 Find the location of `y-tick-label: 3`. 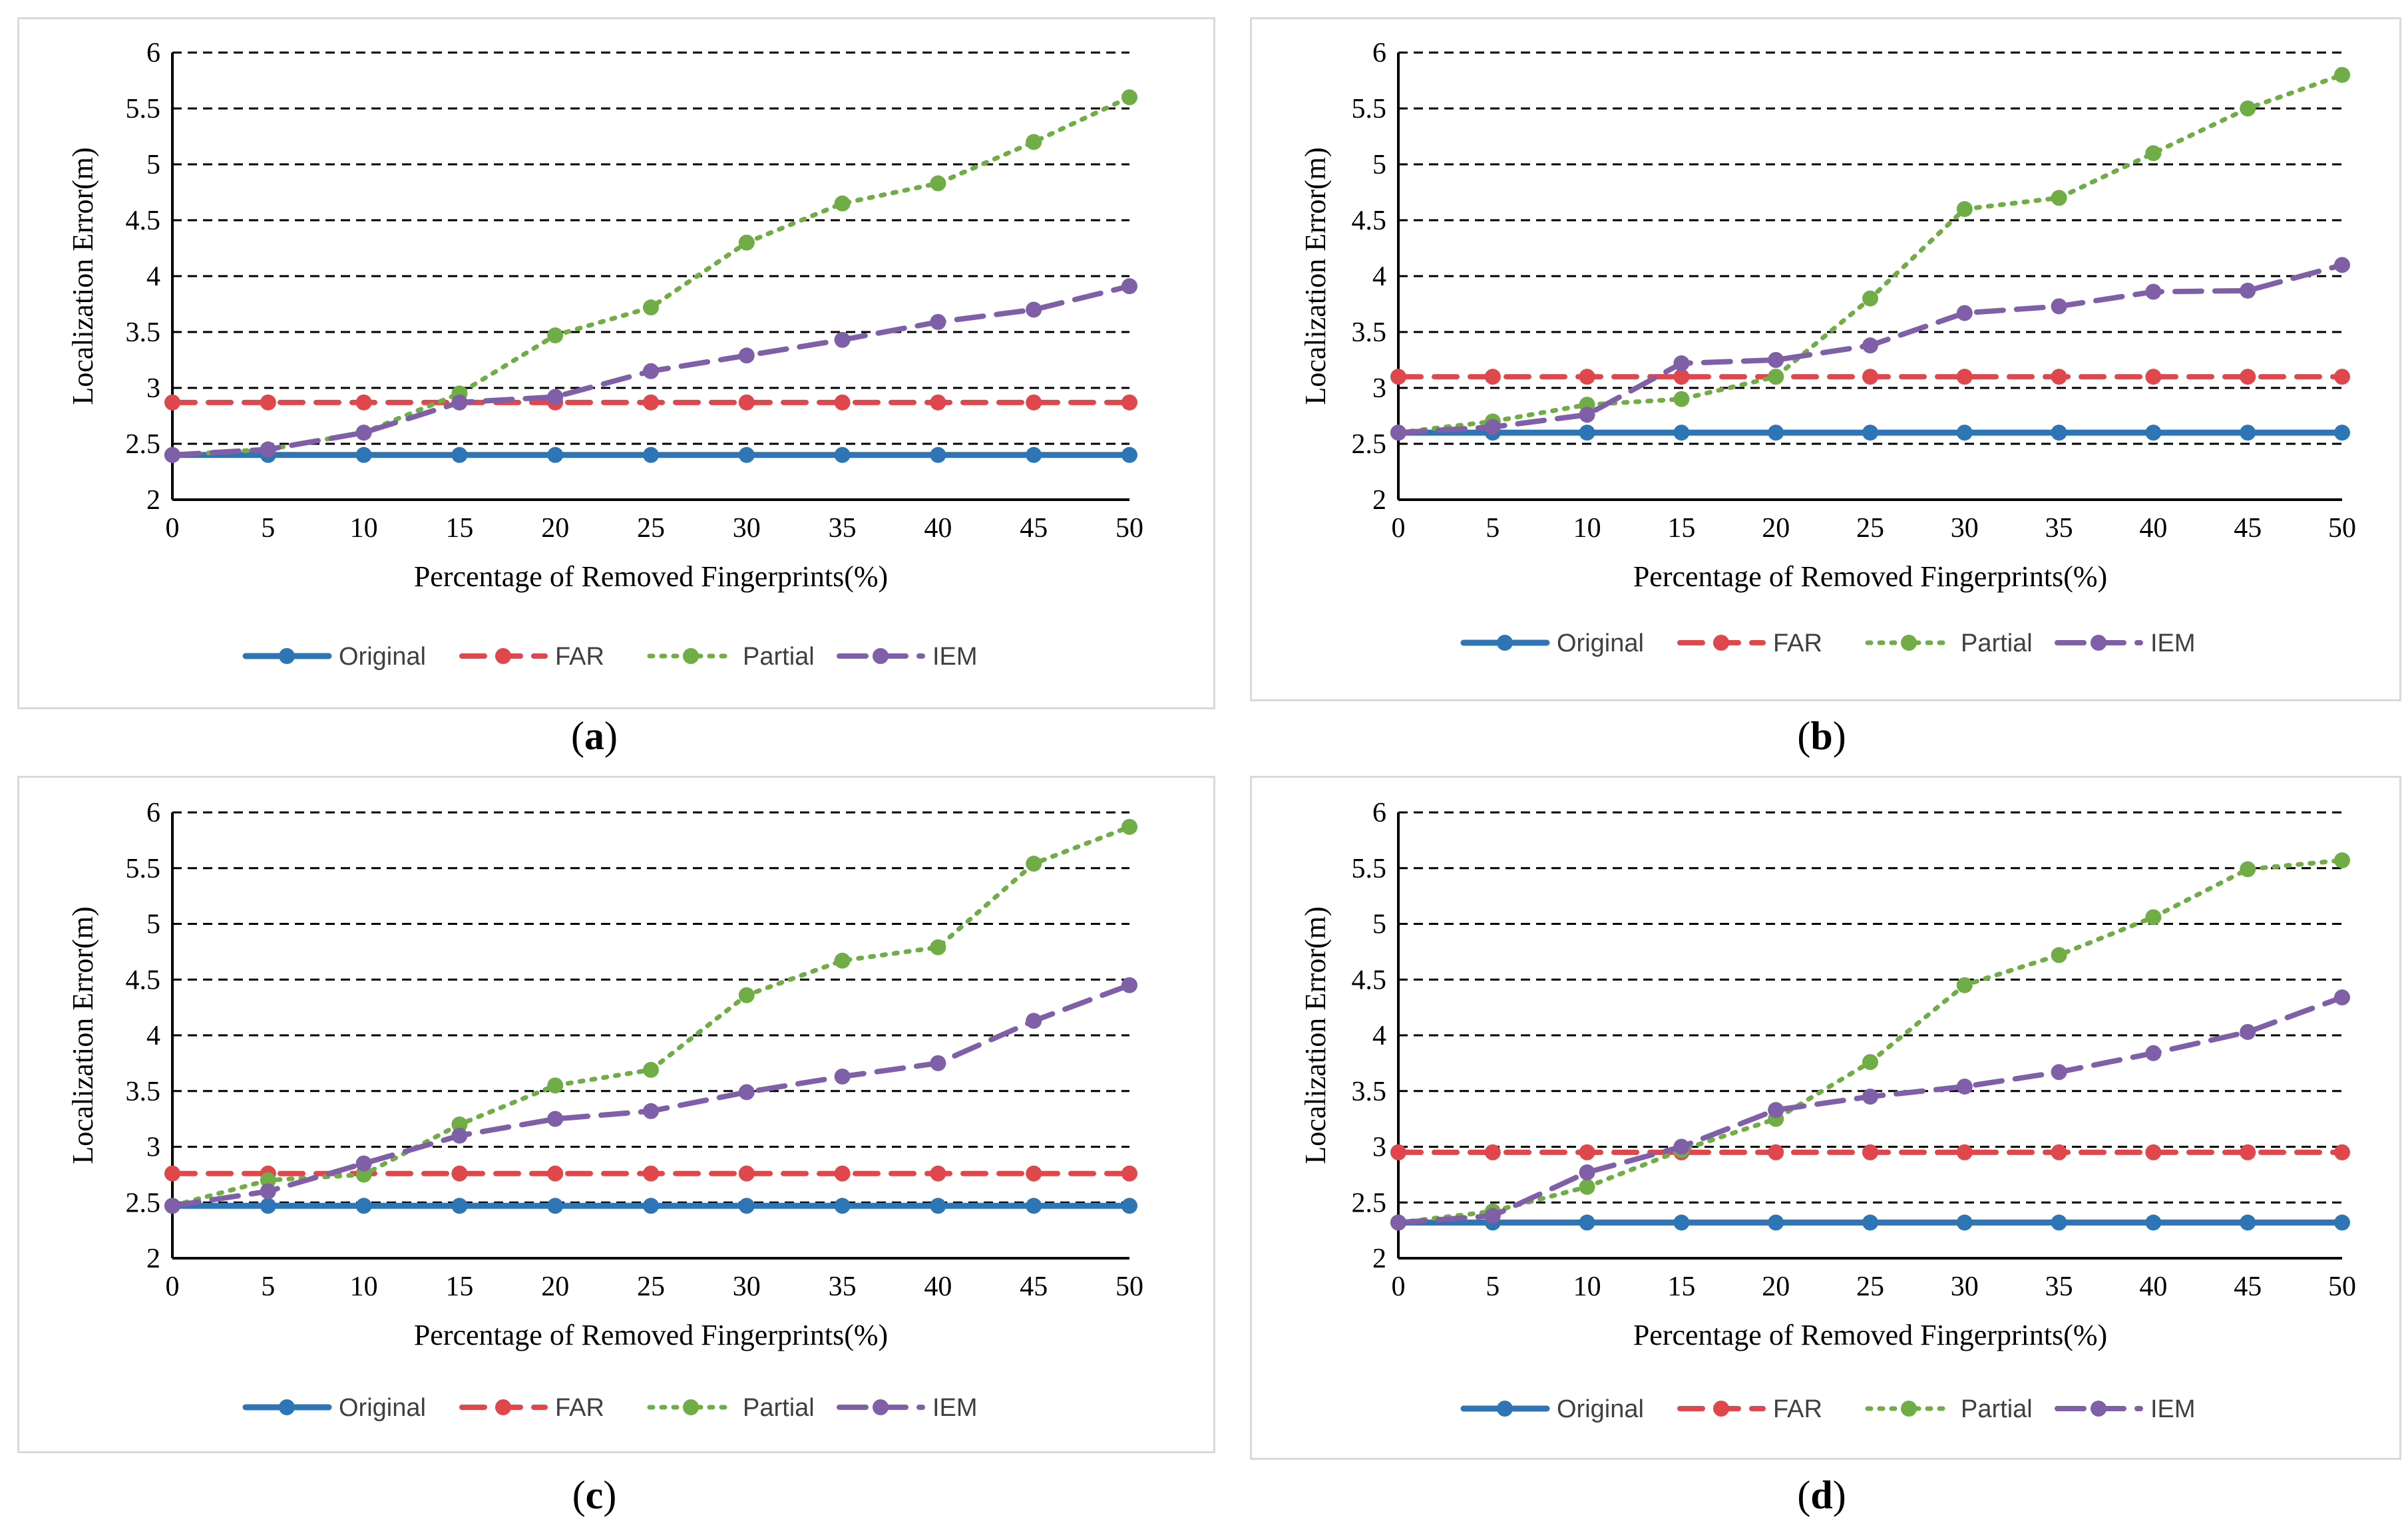

y-tick-label: 3 is located at coordinates (153, 1147).